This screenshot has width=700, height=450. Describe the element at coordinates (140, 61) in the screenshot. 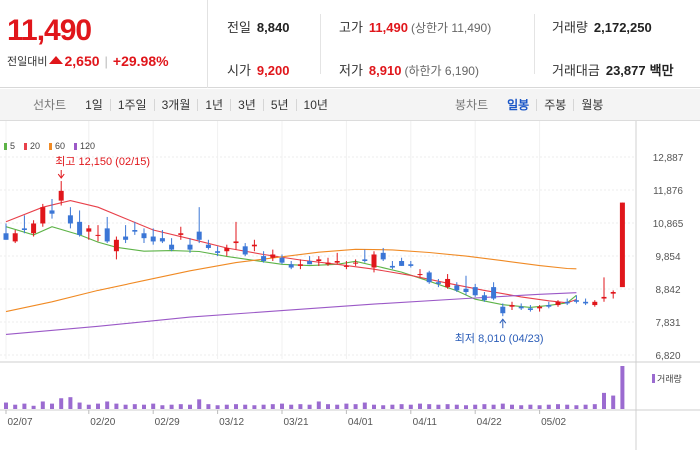

I see `change-percent: +29.98%` at that location.